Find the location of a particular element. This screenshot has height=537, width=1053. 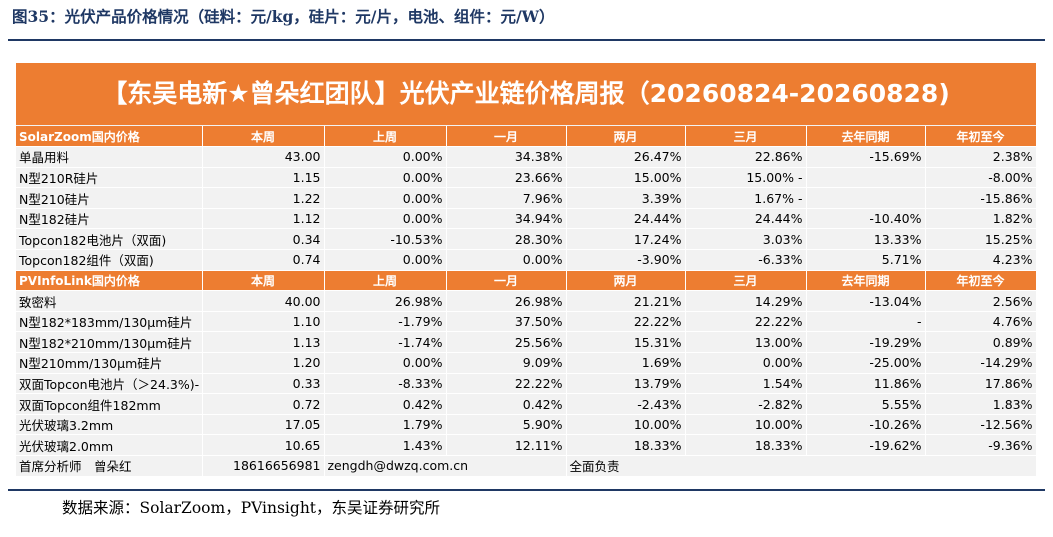

price-cell: 15.00% - is located at coordinates (746, 178).